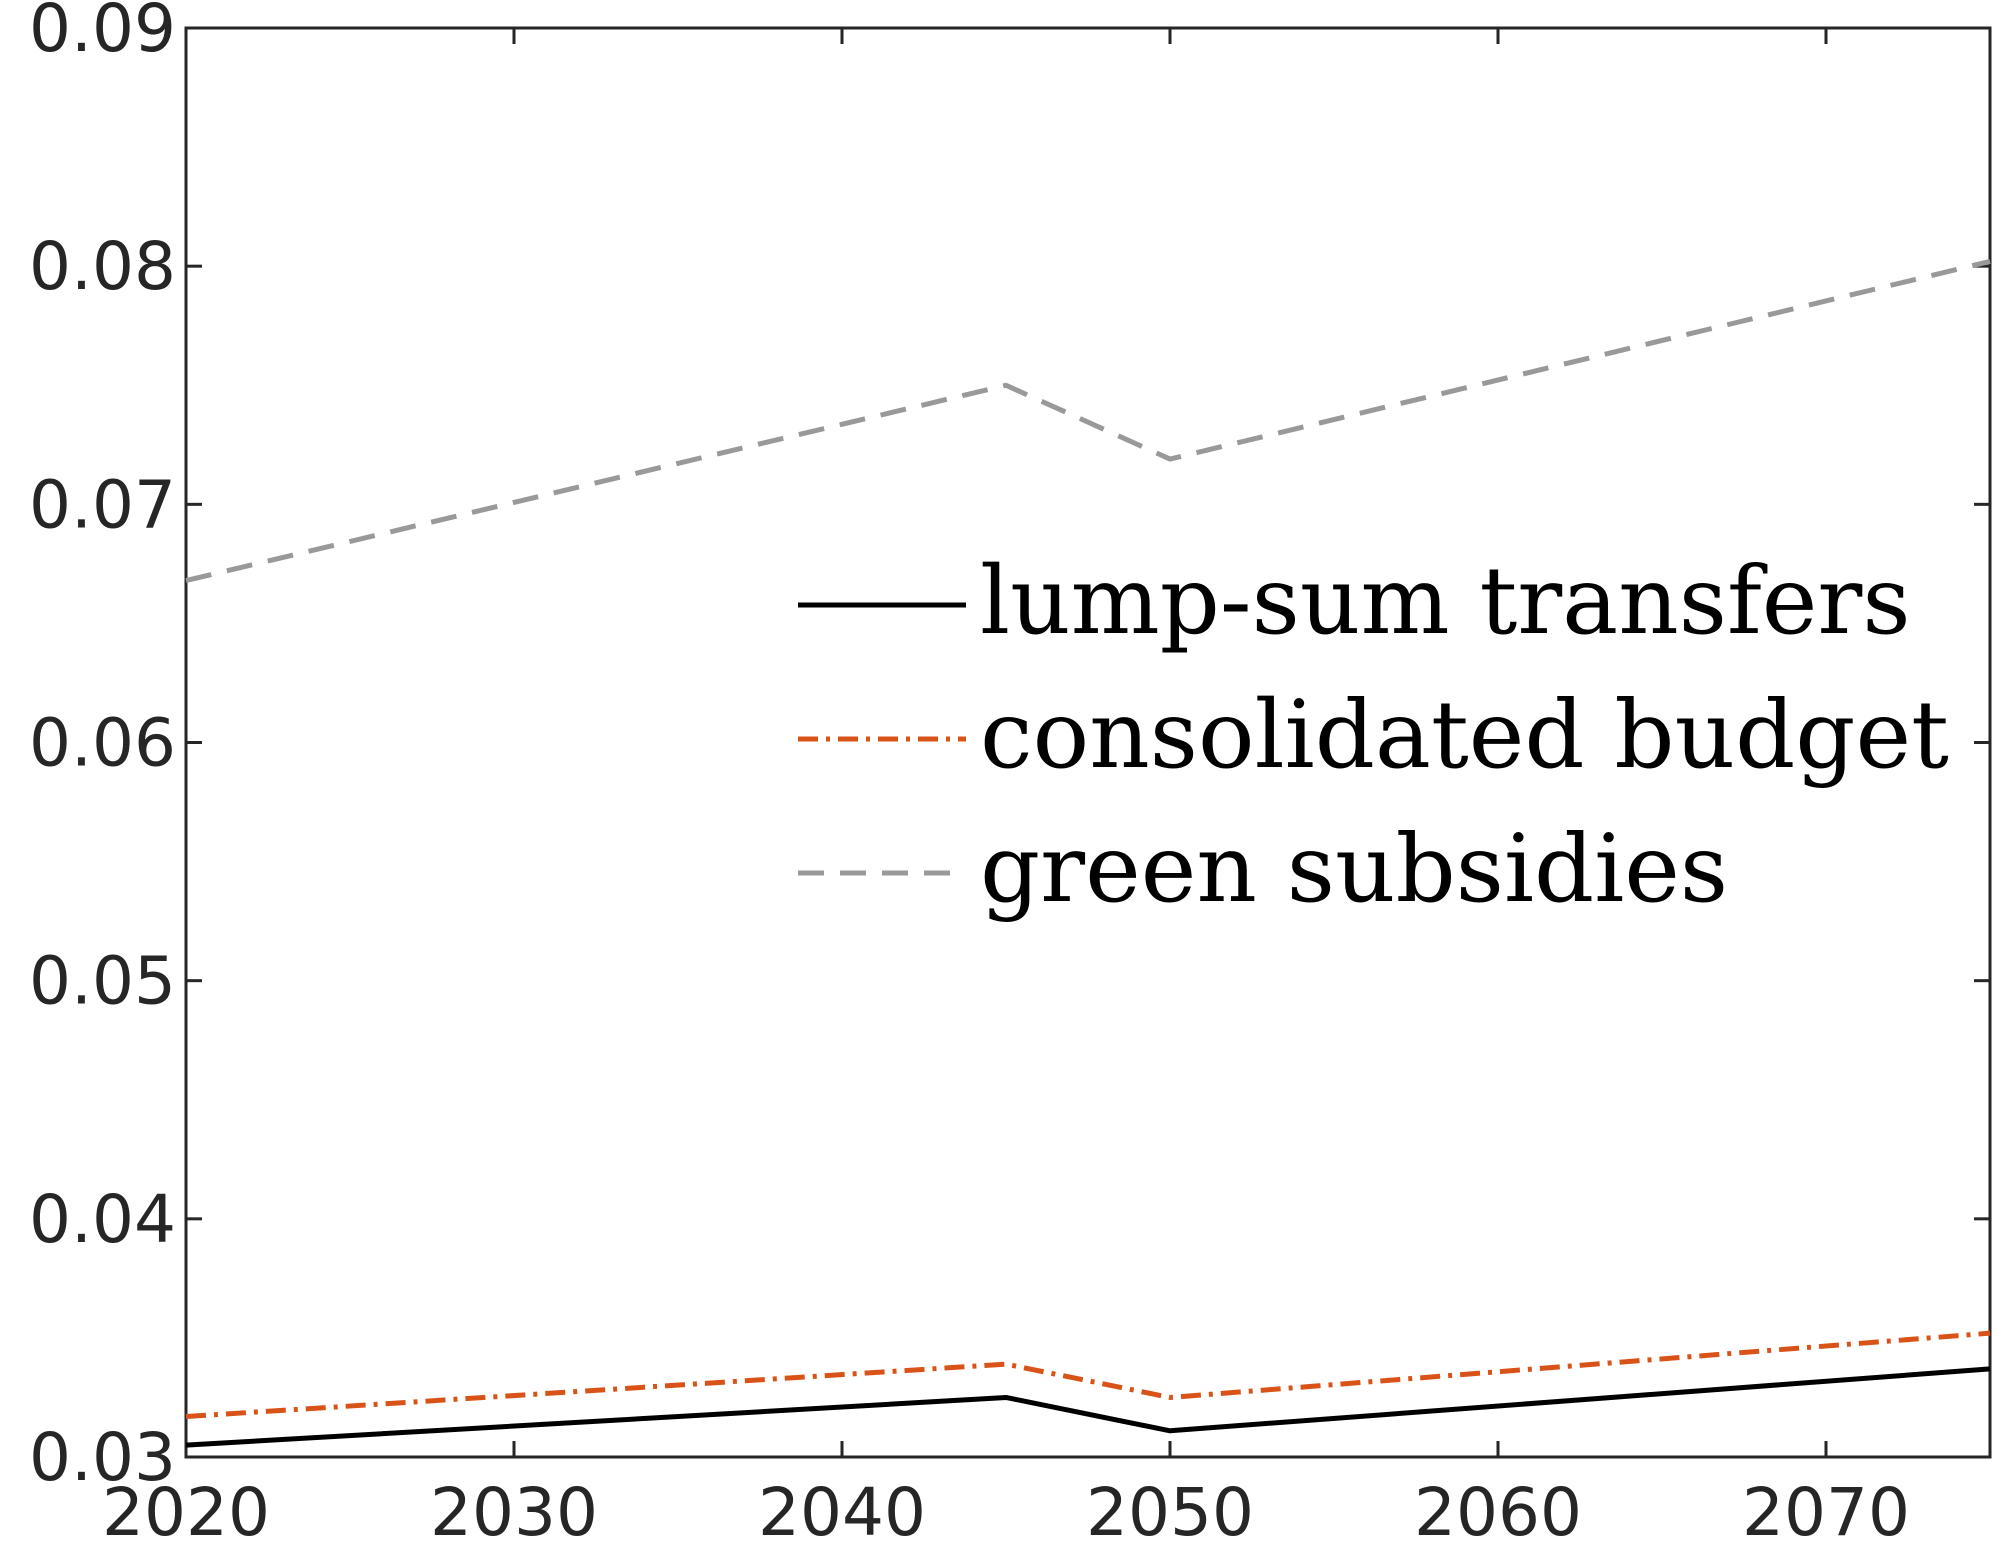 This screenshot has height=1554, width=1996. I want to click on y-tick-label: 0.07, so click(102, 504).